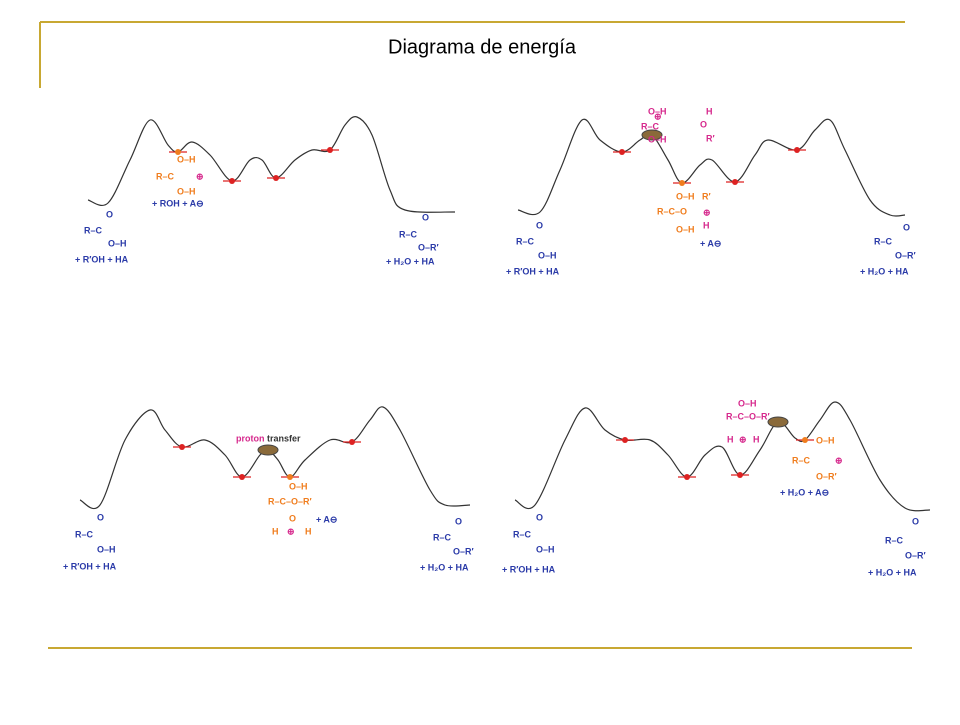 This screenshot has width=960, height=725. I want to click on slide-title: Diagrama de energía, so click(482, 47).